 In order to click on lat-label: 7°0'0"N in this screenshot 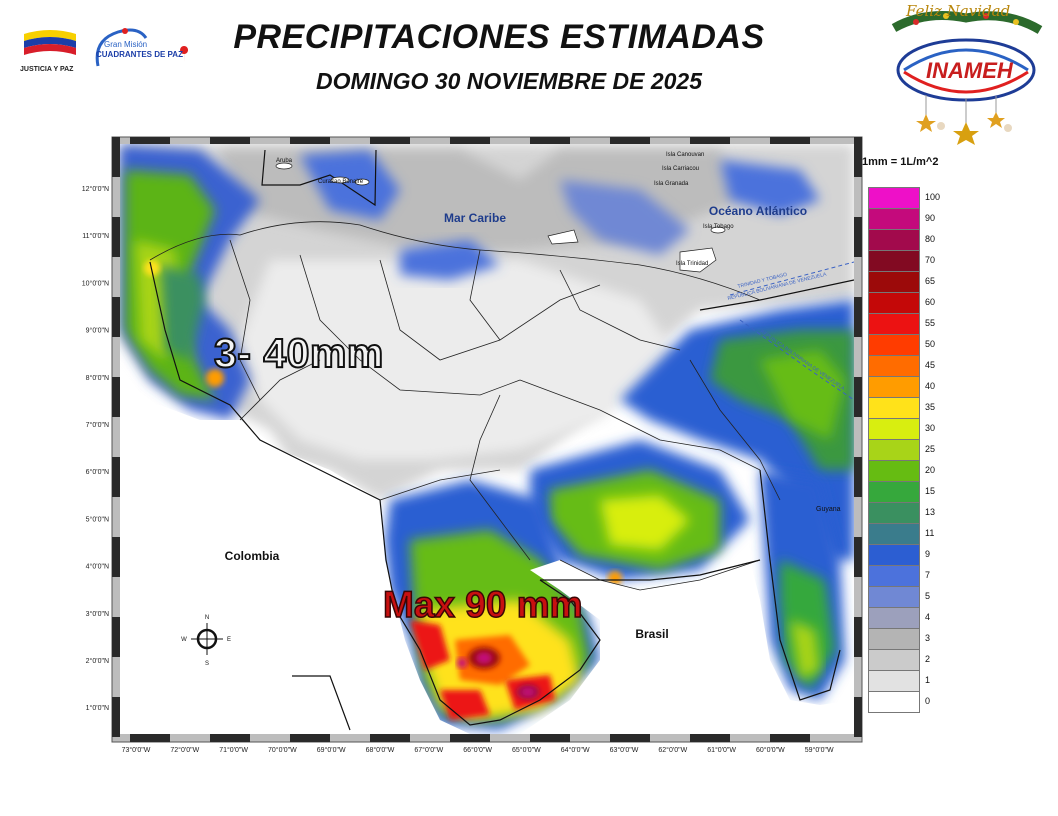, I will do `click(97, 425)`.